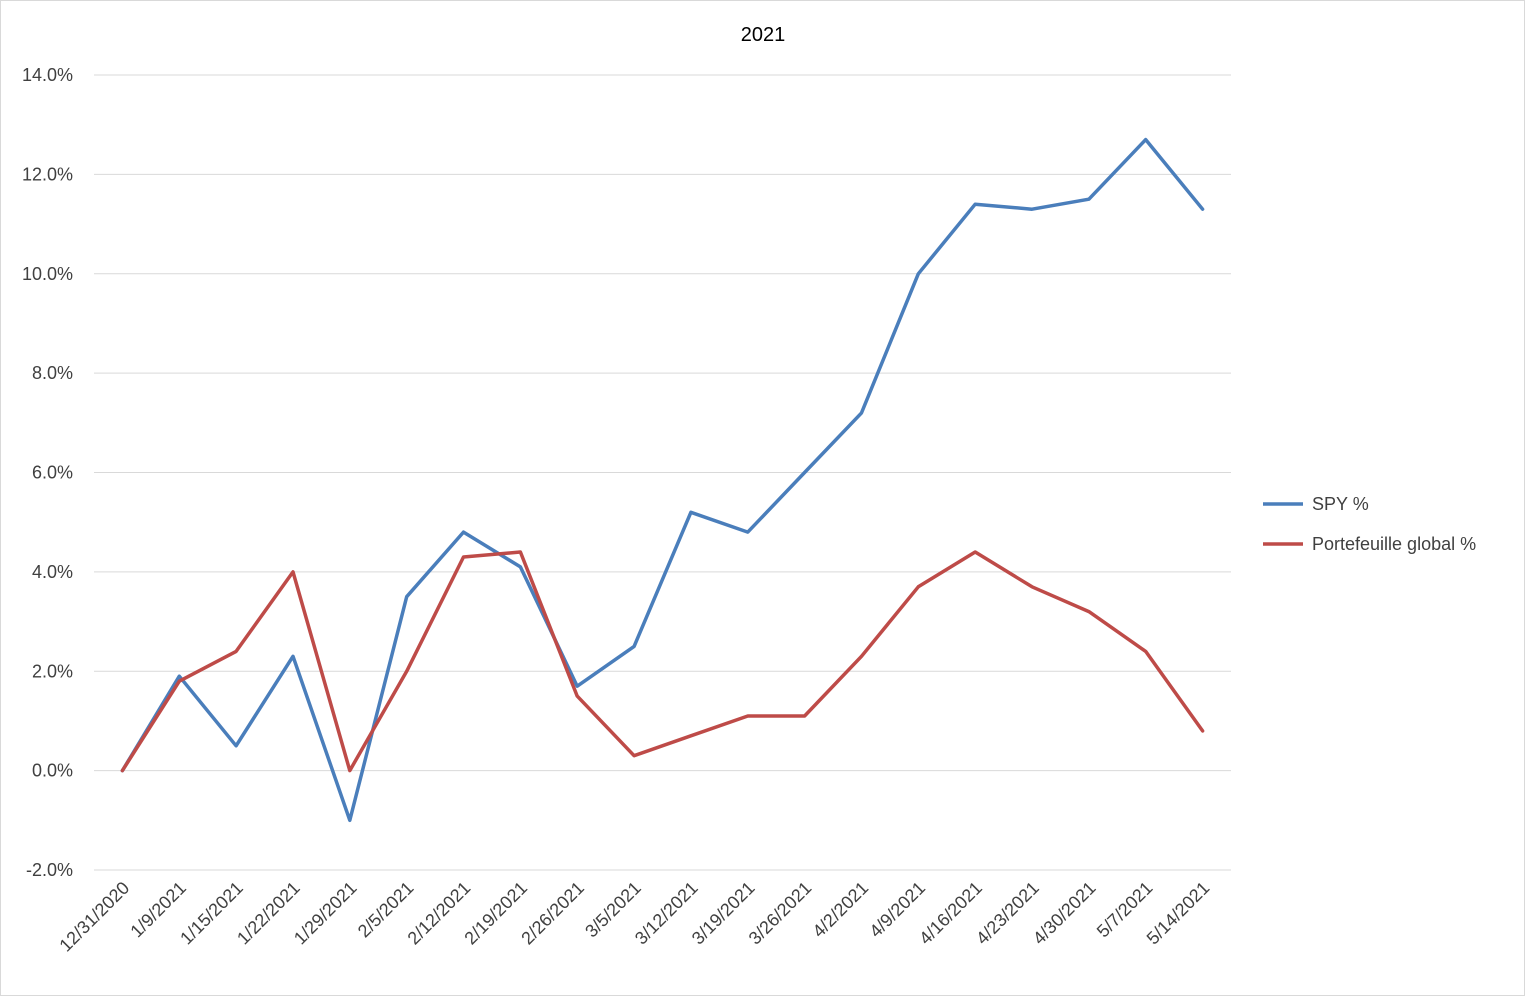  Describe the element at coordinates (52, 572) in the screenshot. I see `y-tick-label: 4.0%` at that location.